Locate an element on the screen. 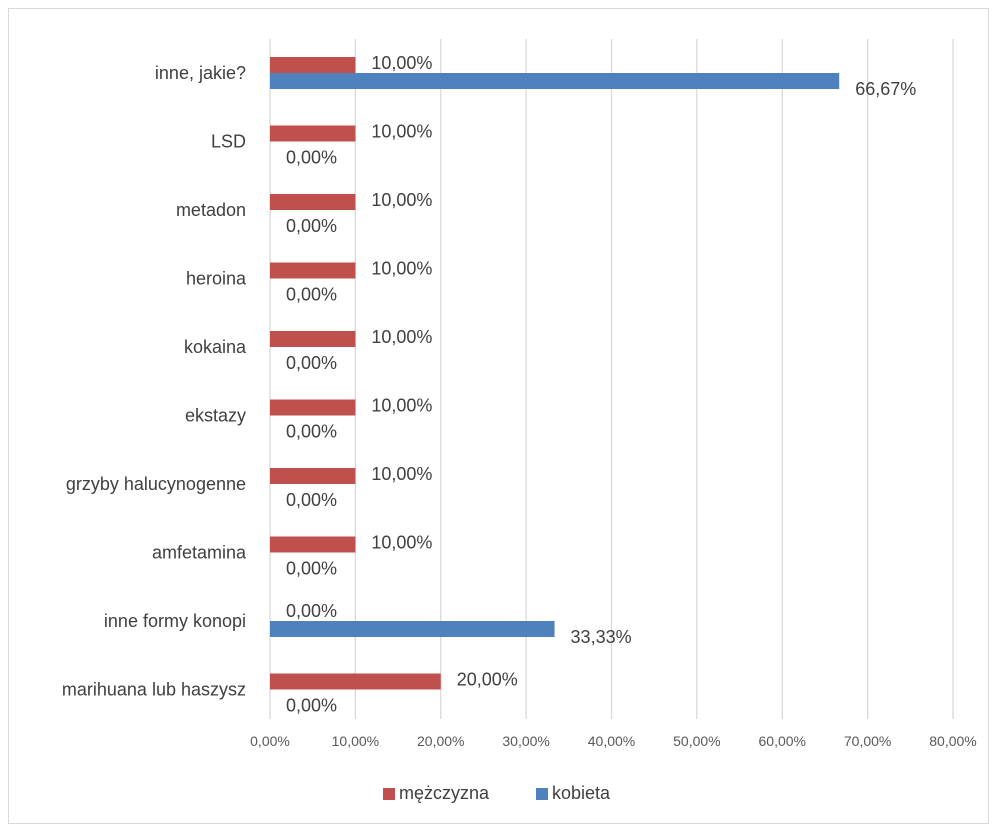 The image size is (995, 827). legend-label: mężczyzna is located at coordinates (444, 793).